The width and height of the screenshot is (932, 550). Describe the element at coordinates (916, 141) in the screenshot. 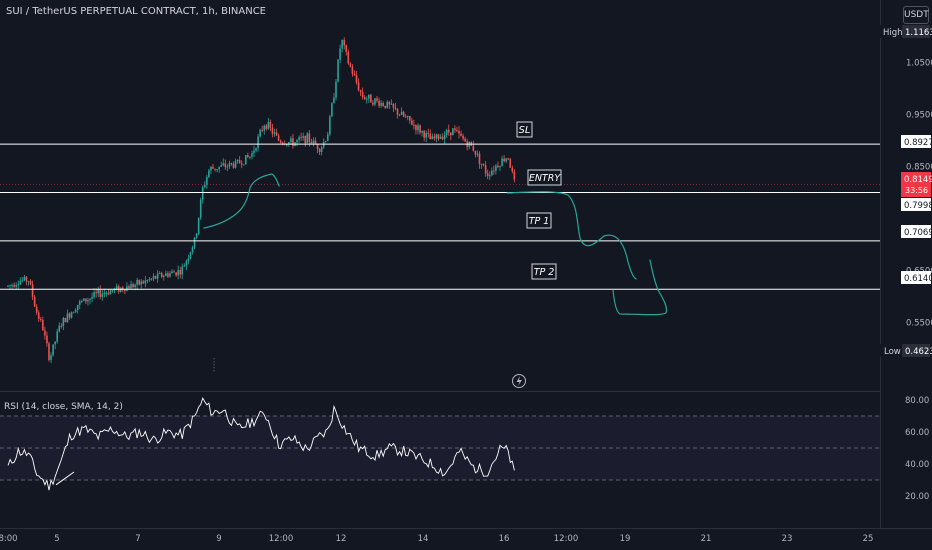

I see `sl-price-label: 0.8927` at that location.